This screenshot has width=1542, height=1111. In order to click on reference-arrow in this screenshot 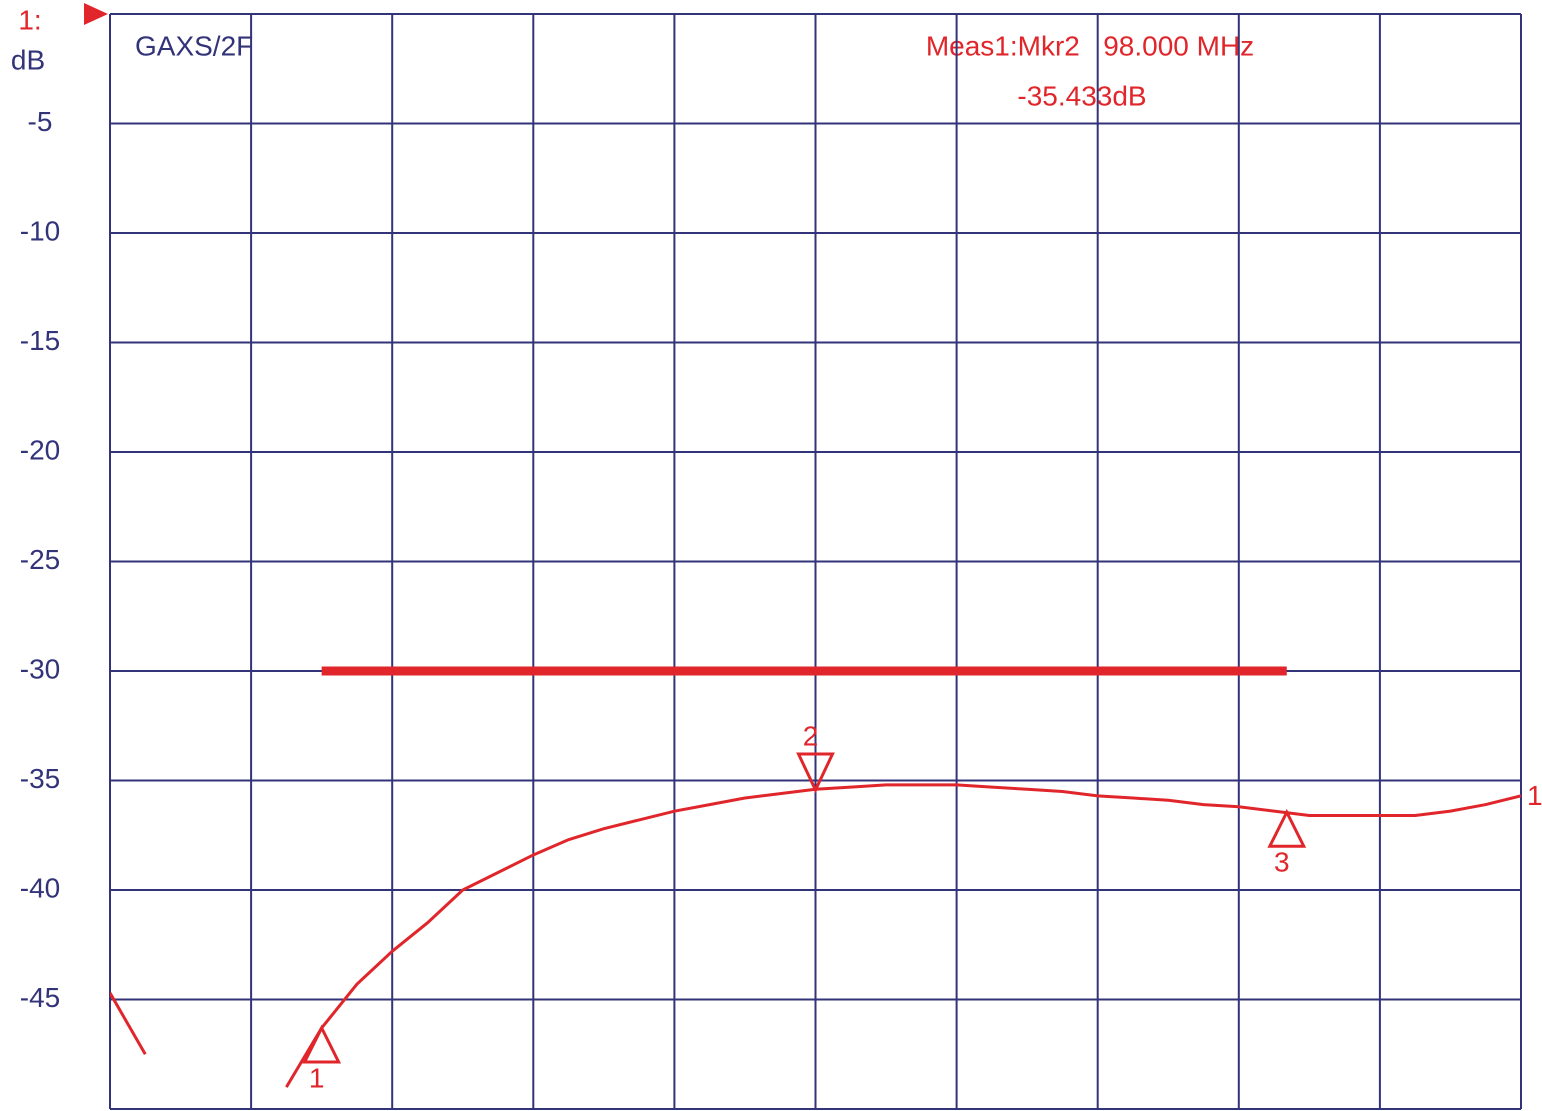, I will do `click(96, 14)`.